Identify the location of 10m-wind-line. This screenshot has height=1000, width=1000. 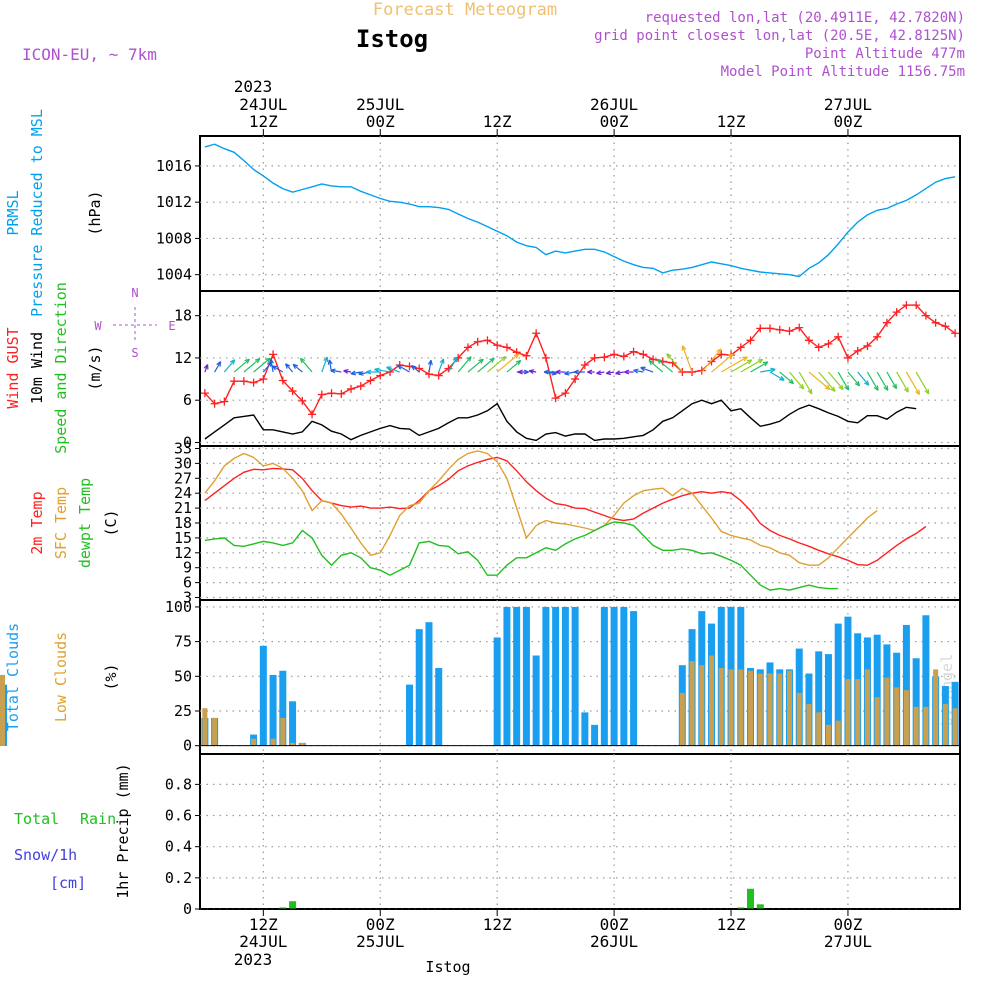
(560, 420).